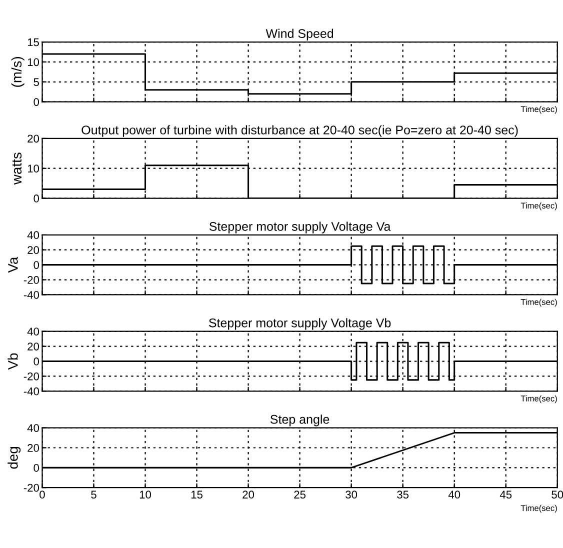 The width and height of the screenshot is (563, 548). Describe the element at coordinates (300, 228) in the screenshot. I see `chart-title: Stepper motor supply Voltage Va` at that location.